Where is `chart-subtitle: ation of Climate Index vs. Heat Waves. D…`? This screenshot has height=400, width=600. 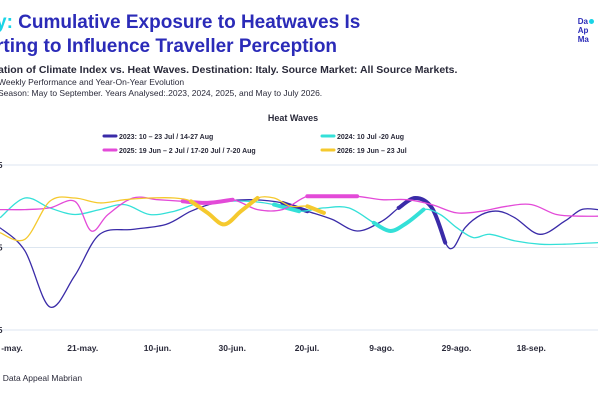 chart-subtitle: ation of Climate Index vs. Heat Waves. D… is located at coordinates (229, 70).